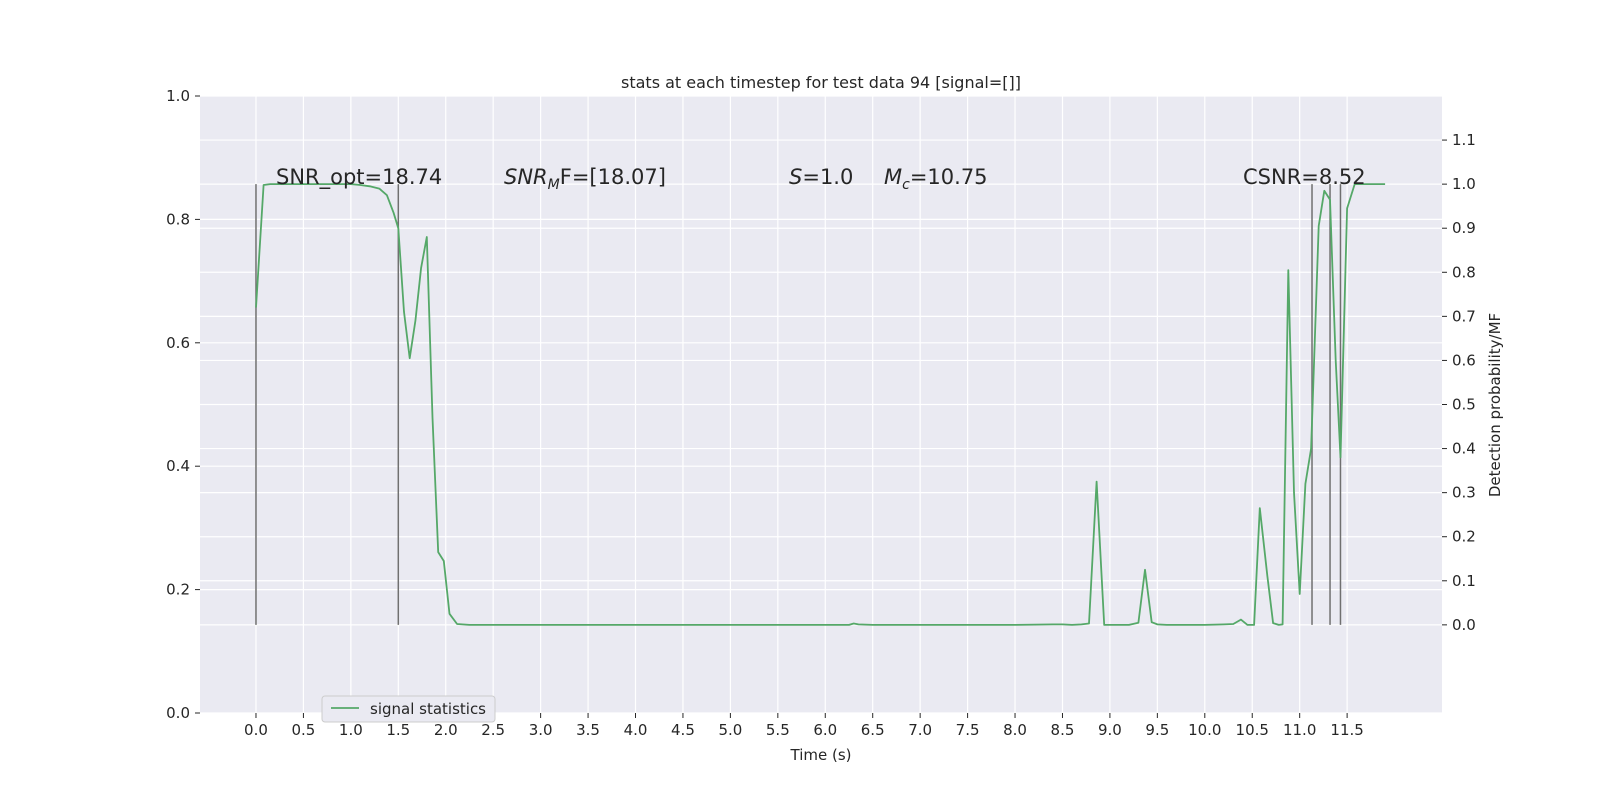 Image resolution: width=1600 pixels, height=800 pixels. Describe the element at coordinates (178, 343) in the screenshot. I see `y-left-tick-label: 0.6` at that location.